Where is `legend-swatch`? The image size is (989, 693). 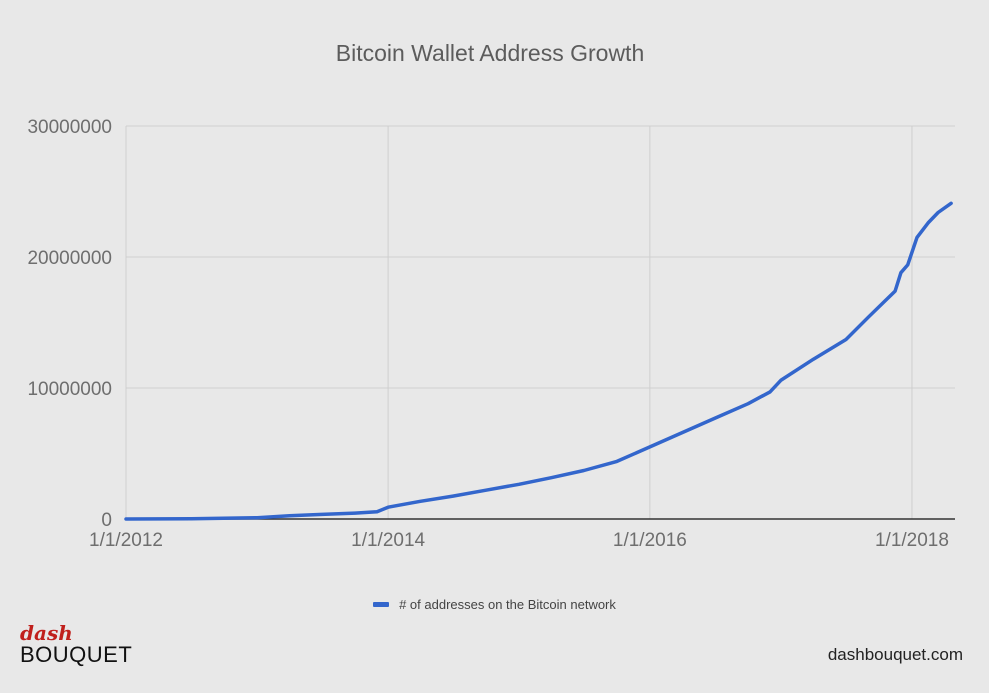
legend-swatch is located at coordinates (381, 604).